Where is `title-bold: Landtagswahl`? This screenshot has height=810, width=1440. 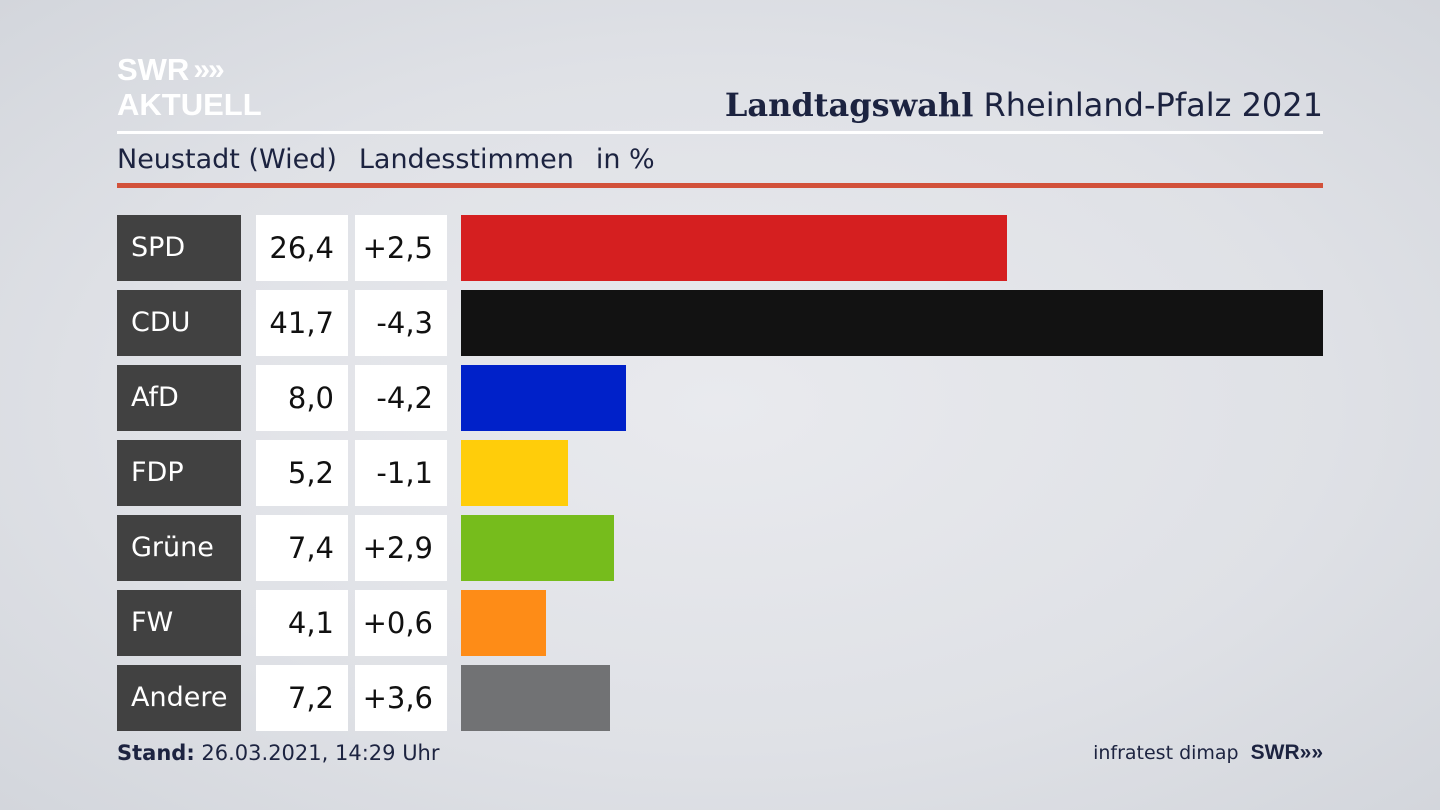
title-bold: Landtagswahl is located at coordinates (849, 105).